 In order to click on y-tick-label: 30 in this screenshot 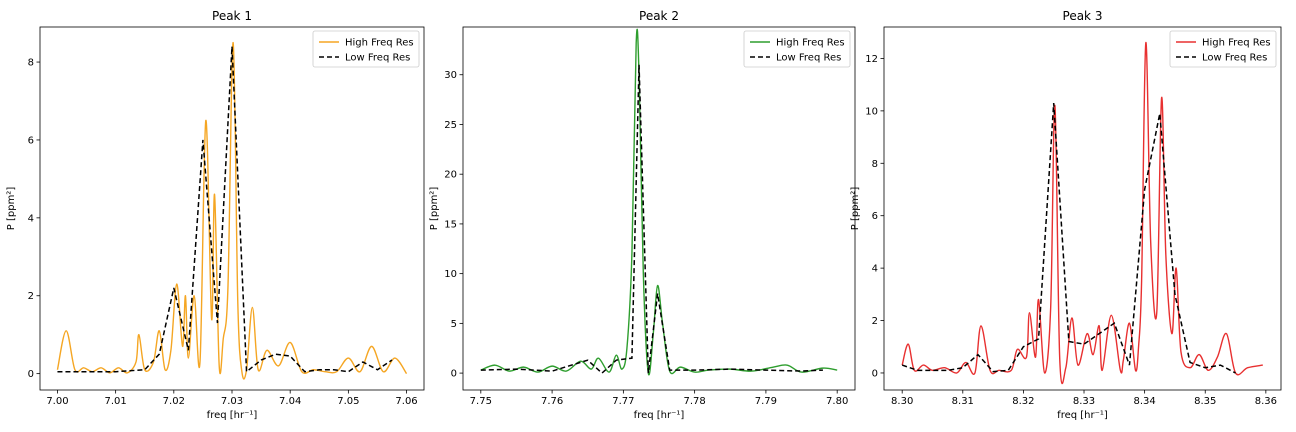, I will do `click(450, 75)`.